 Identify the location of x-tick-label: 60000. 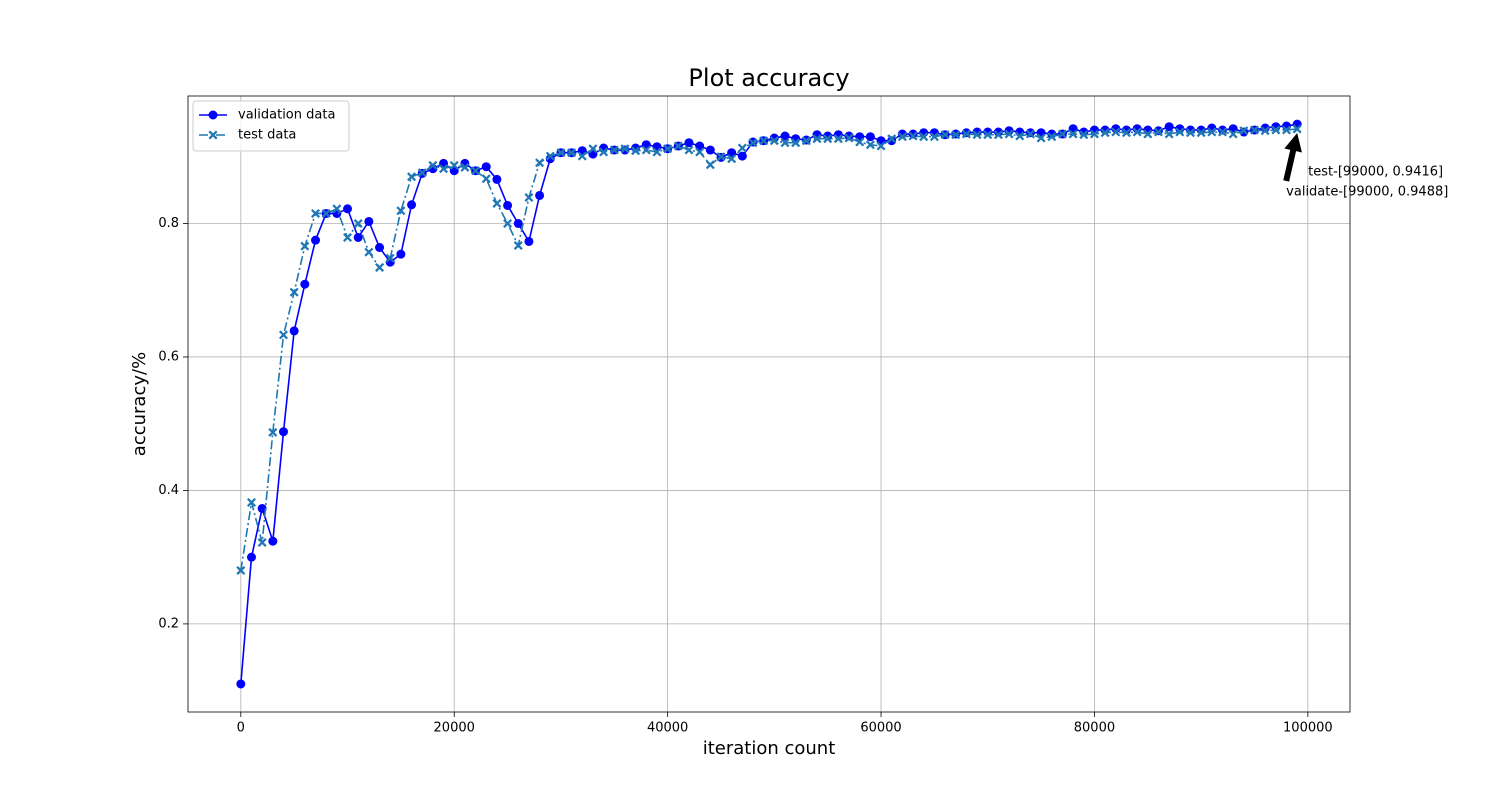
(880, 728).